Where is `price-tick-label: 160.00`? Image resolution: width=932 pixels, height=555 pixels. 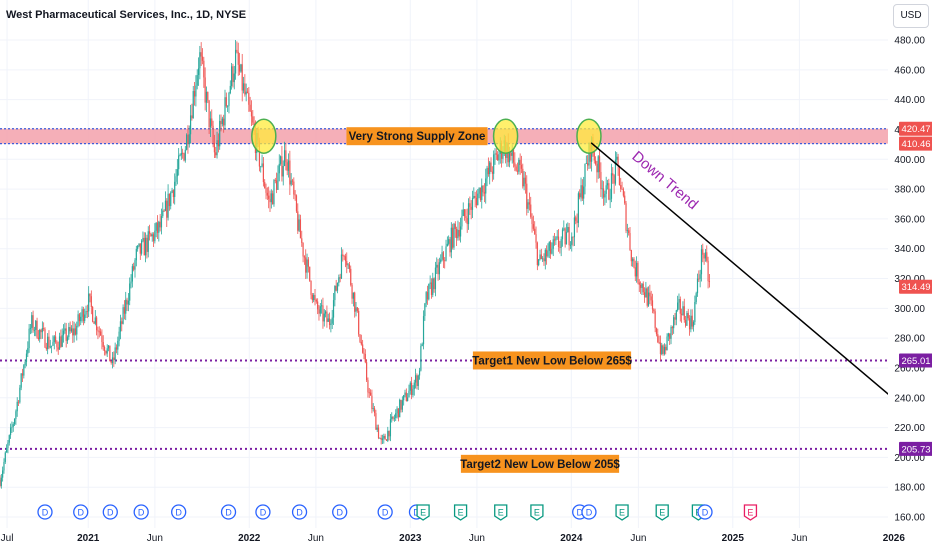
price-tick-label: 160.00 is located at coordinates (909, 518).